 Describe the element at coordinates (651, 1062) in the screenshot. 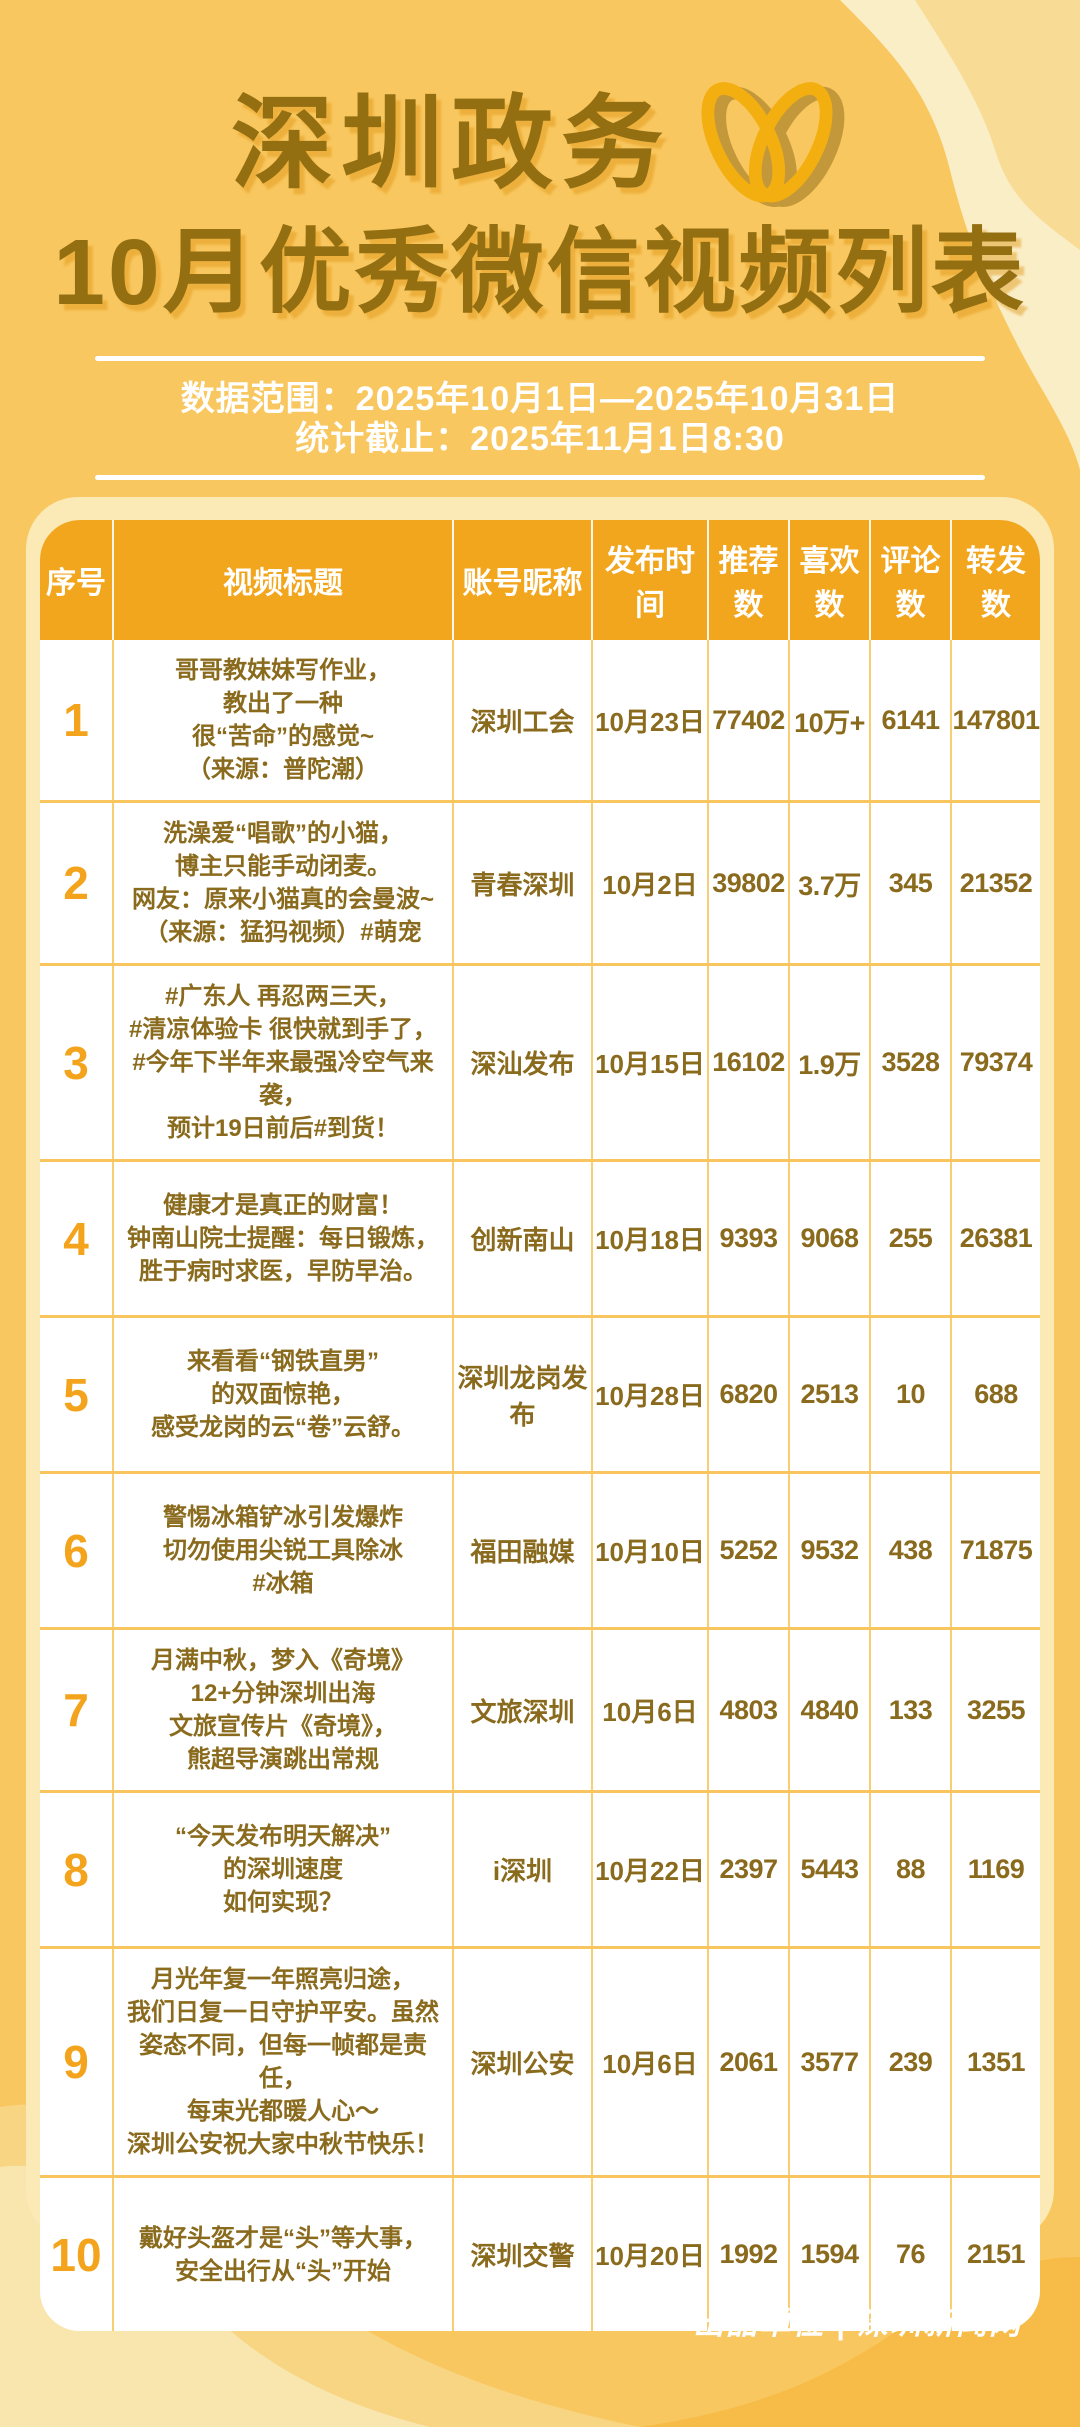

I see `publish-date-cell: 10月15日` at that location.